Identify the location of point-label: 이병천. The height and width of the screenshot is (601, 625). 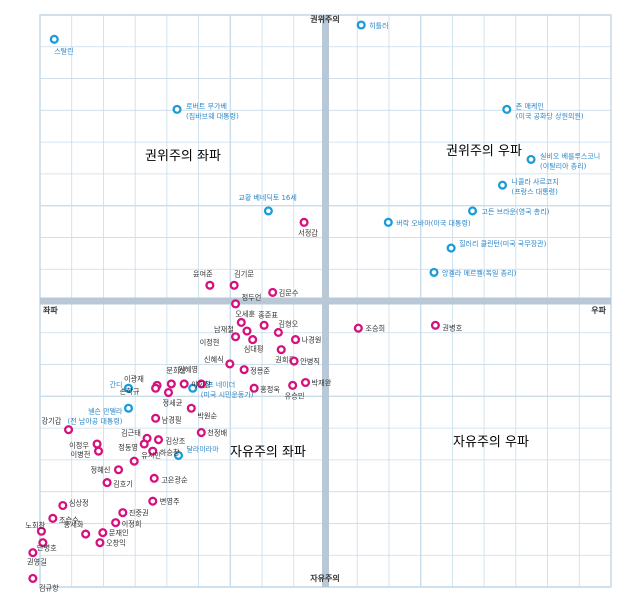
(81, 454).